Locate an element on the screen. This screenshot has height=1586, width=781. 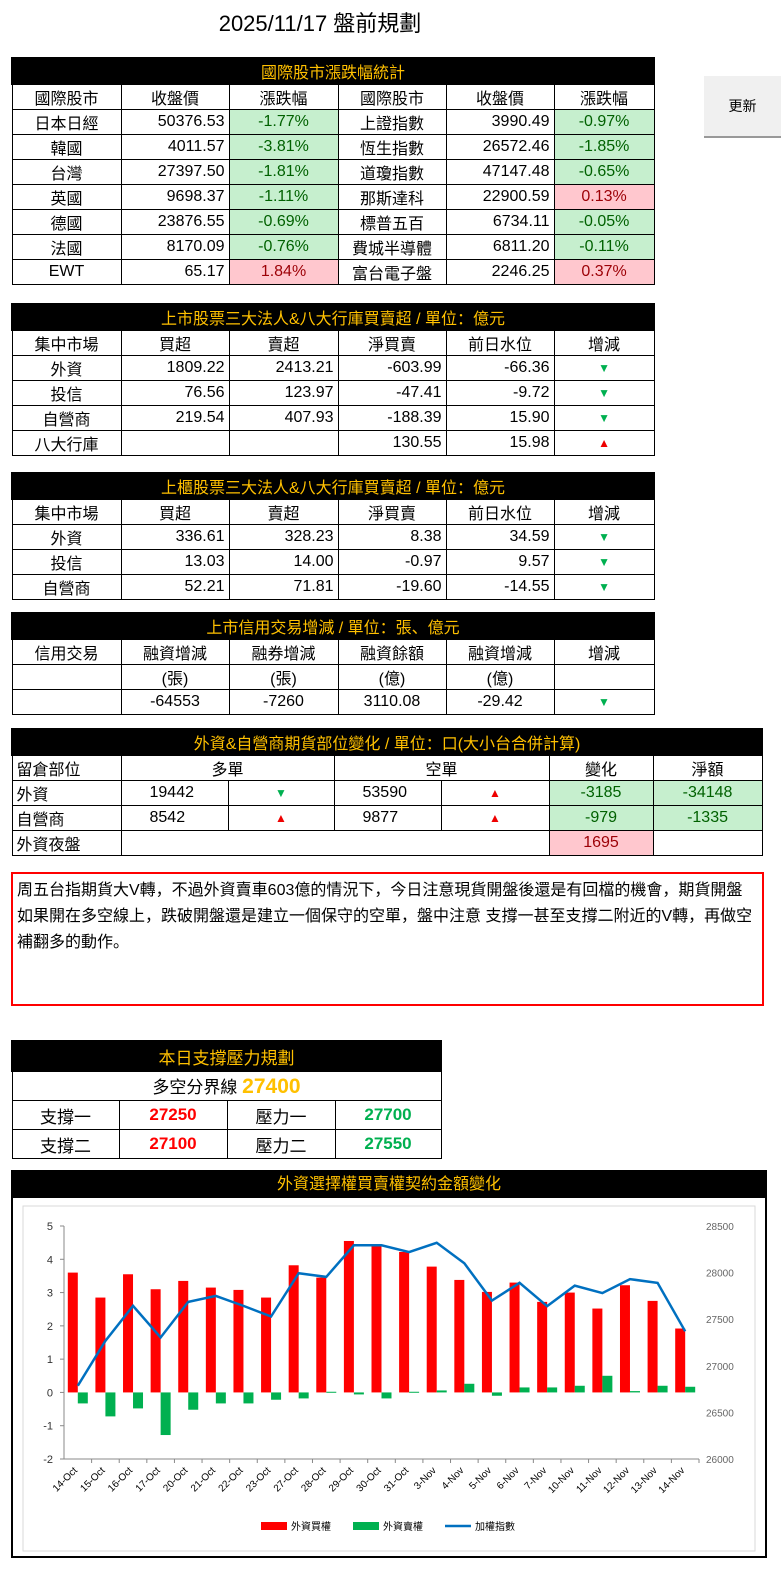
level-label: 壓力一 is located at coordinates (281, 1115).